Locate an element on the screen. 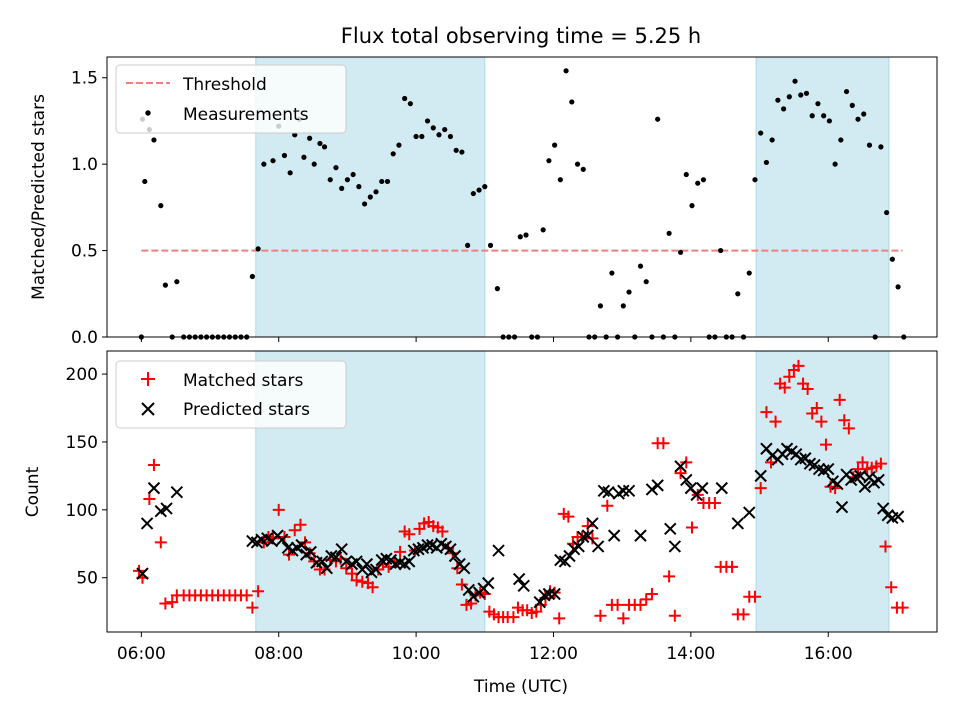  bottom-legend-box is located at coordinates (231, 394).